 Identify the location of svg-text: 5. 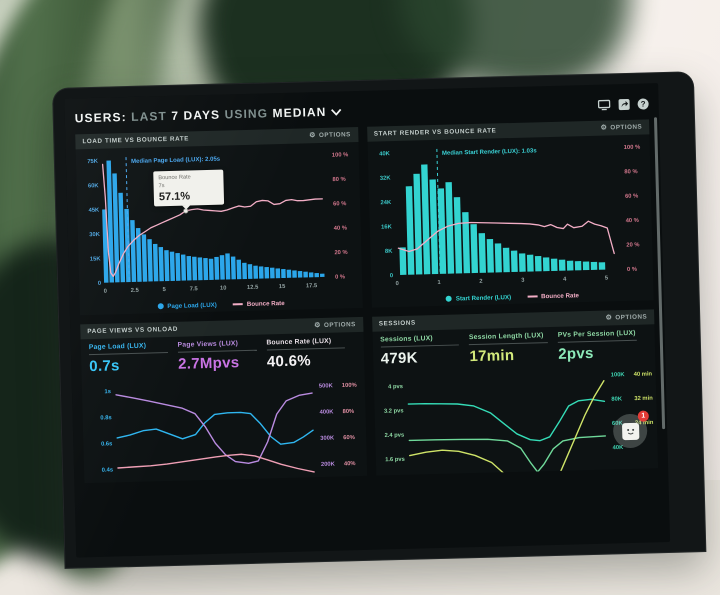
(606, 279).